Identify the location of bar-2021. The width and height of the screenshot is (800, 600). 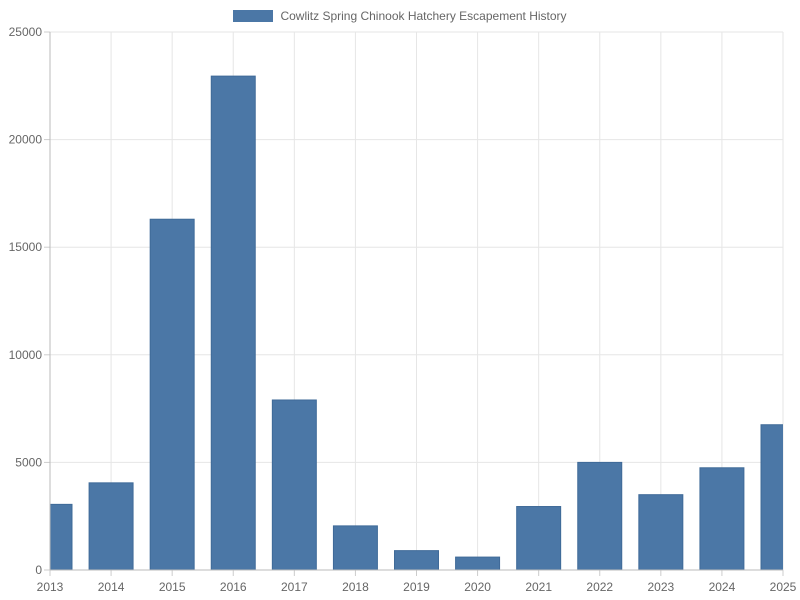
(539, 538).